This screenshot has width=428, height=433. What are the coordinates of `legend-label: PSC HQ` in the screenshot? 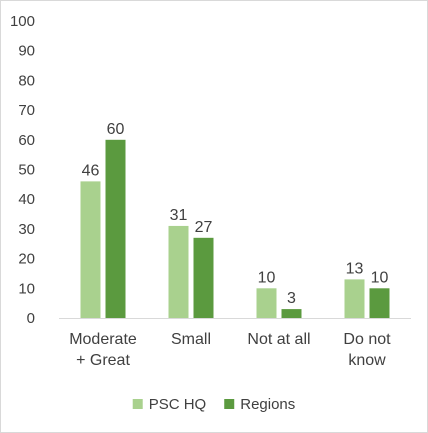 It's located at (178, 404).